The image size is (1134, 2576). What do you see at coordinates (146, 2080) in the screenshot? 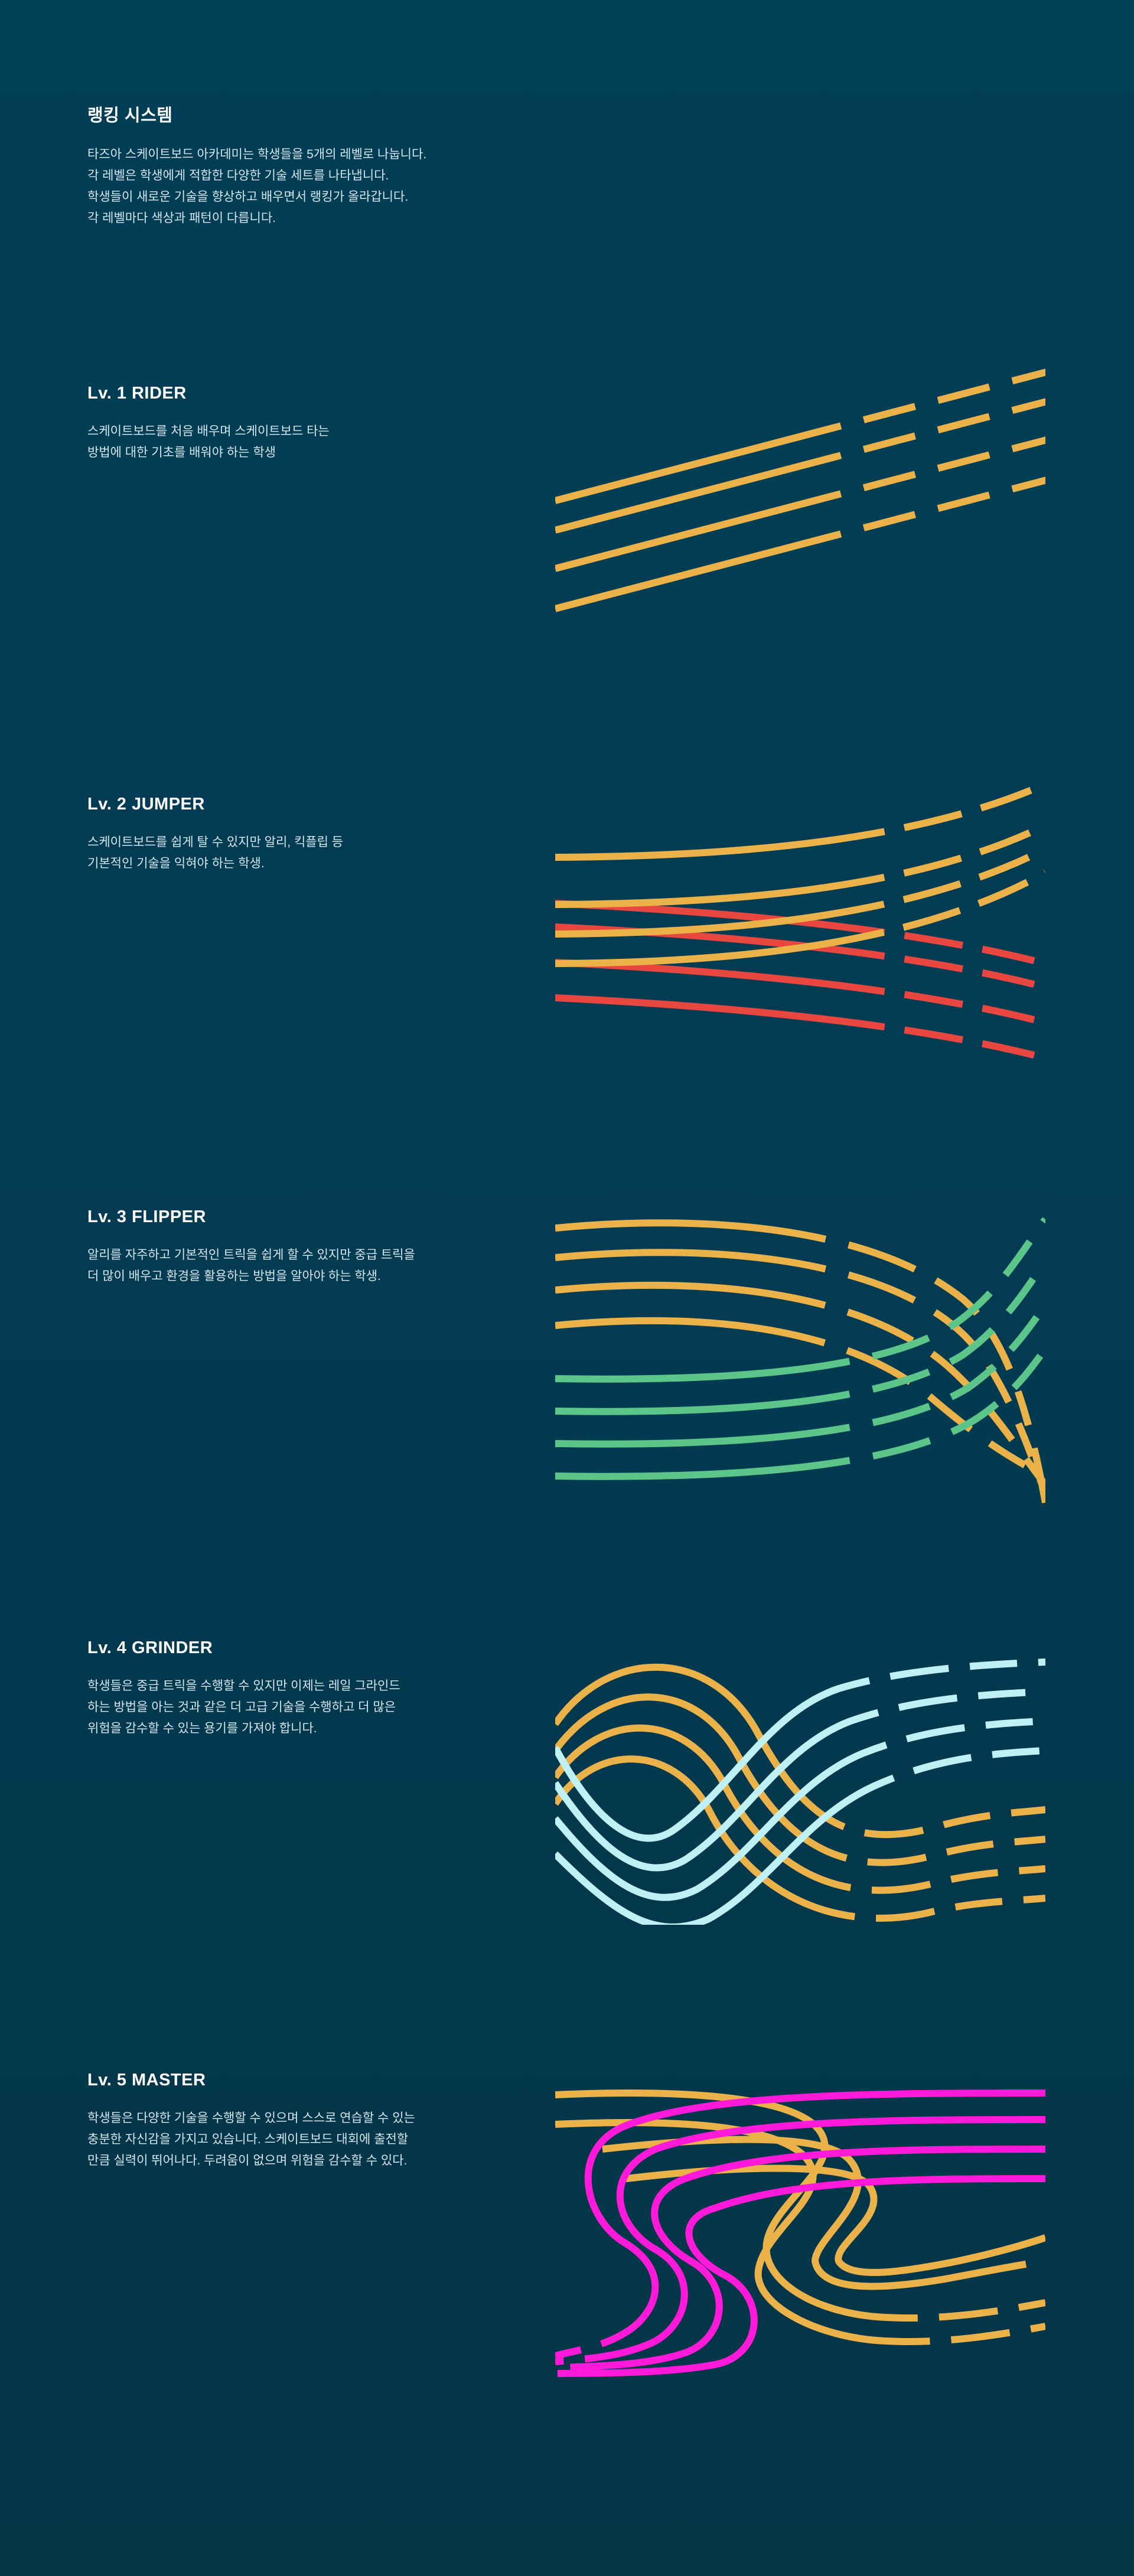
I see `level-5-title: Lv. 5 MASTER` at bounding box center [146, 2080].